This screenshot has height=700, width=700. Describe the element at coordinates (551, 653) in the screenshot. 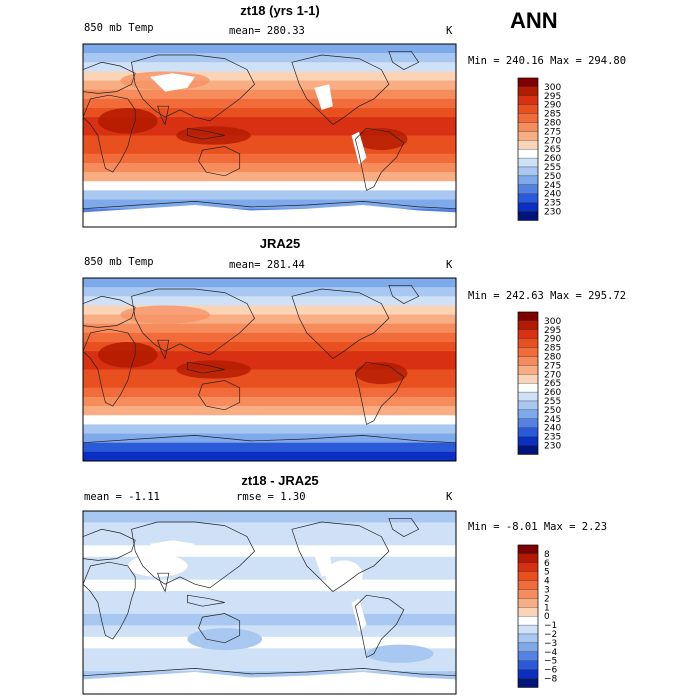

I see `colorbar-tick-label: −4` at that location.